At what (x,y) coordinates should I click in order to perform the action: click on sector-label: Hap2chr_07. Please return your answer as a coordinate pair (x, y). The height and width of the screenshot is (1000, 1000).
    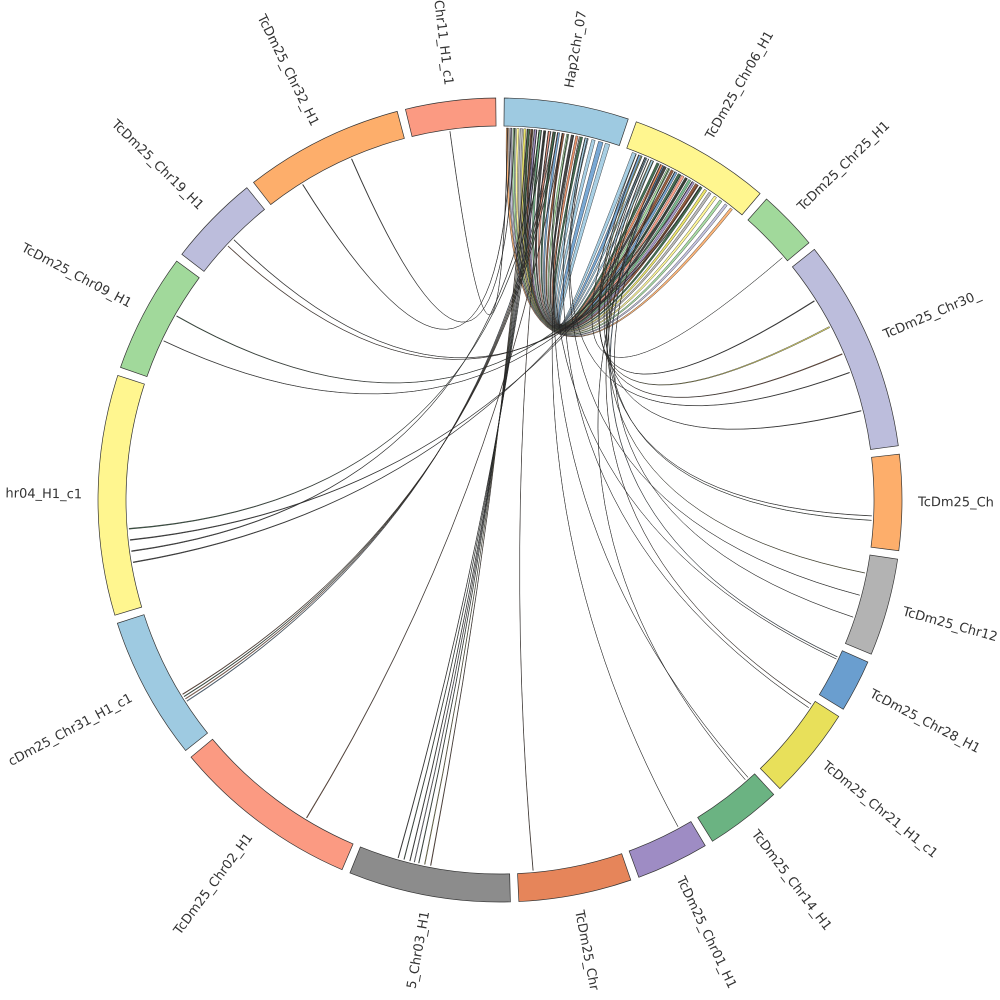
    Looking at the image, I should click on (576, 49).